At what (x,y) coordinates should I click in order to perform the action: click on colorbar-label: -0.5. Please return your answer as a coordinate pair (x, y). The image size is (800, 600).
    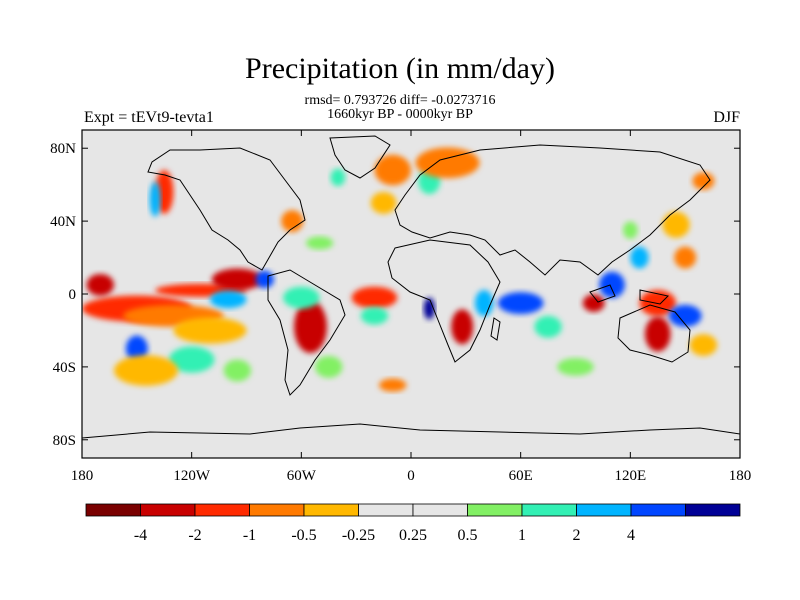
    Looking at the image, I should click on (303, 535).